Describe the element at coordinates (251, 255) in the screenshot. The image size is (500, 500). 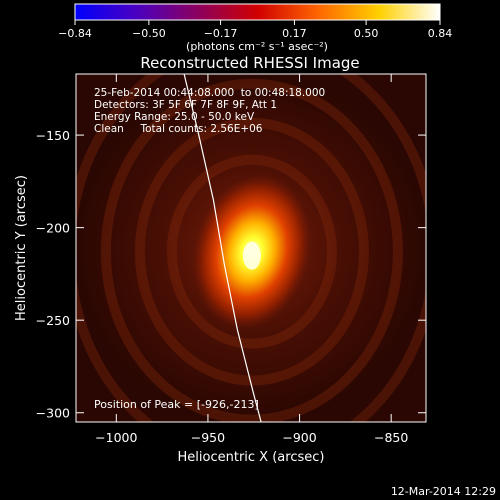
I see `source-core` at that location.